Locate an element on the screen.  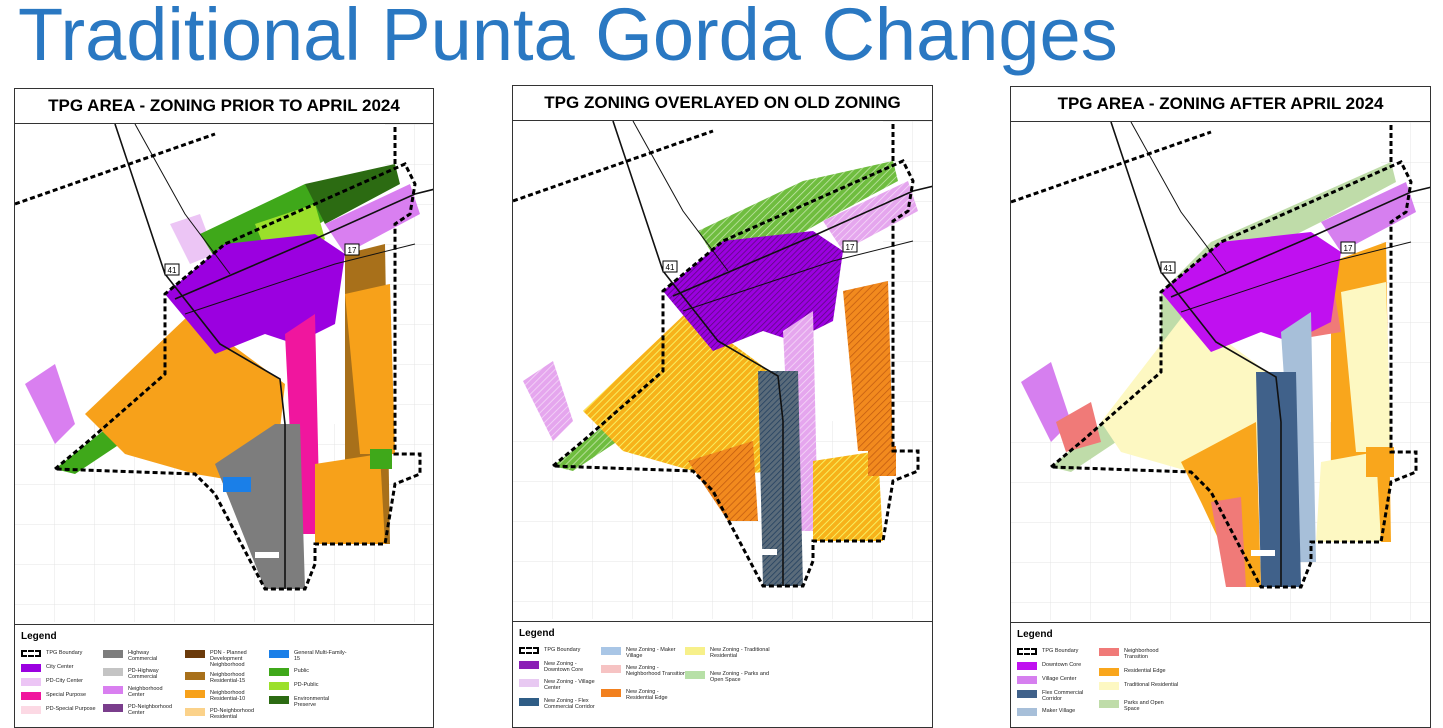
legend-item: PD-Public is located at coordinates (309, 686).